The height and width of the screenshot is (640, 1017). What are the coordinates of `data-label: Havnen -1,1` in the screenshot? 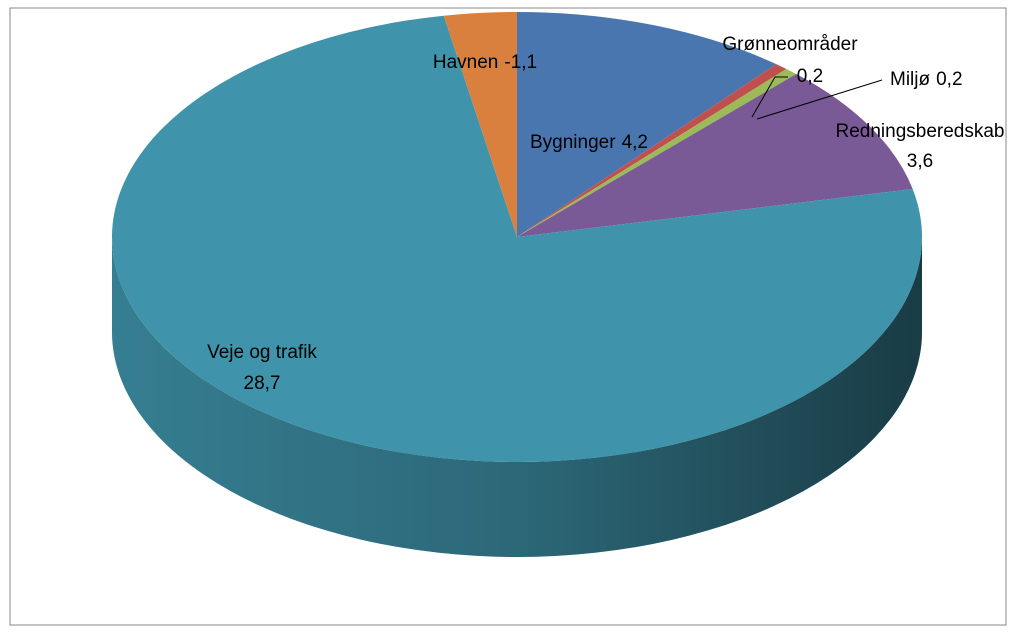 It's located at (485, 62).